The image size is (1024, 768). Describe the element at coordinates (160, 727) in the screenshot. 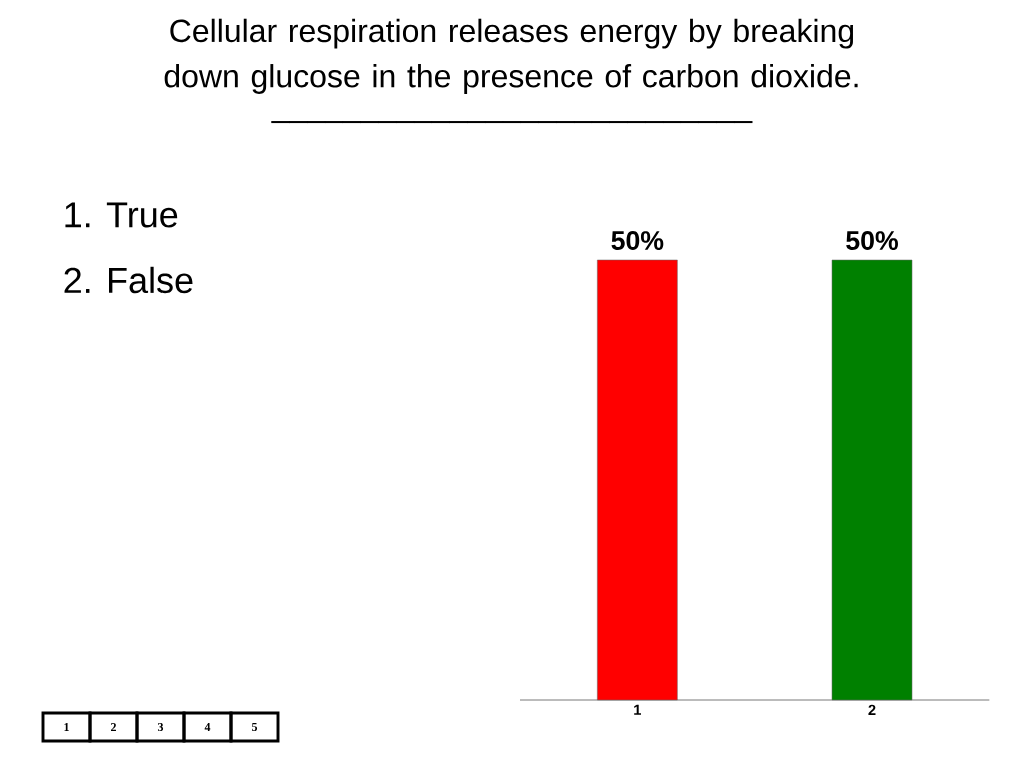

I see `text: 3` at that location.